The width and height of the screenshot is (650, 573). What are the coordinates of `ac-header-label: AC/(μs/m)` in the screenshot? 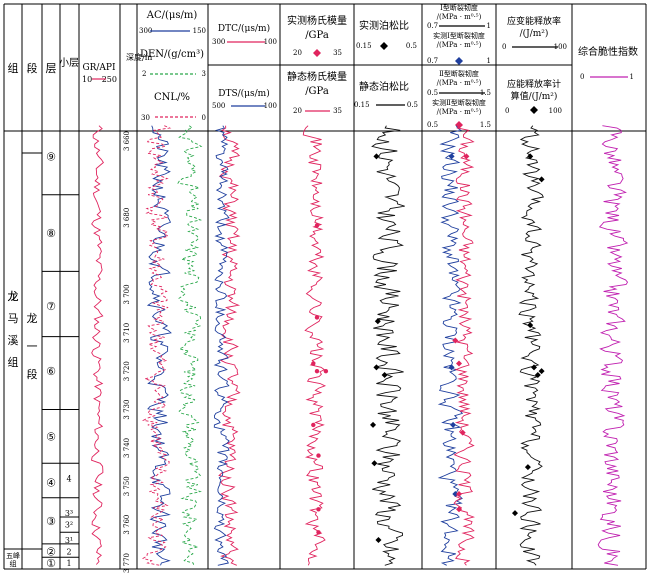 It's located at (172, 15).